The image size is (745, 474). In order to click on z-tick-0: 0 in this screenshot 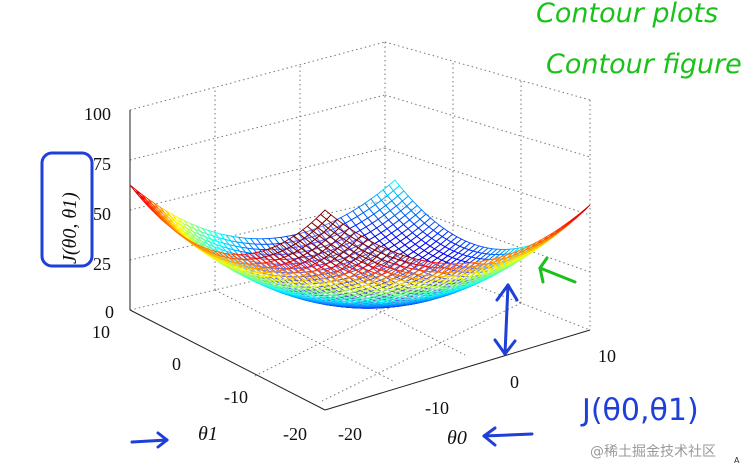, I will do `click(109, 312)`.